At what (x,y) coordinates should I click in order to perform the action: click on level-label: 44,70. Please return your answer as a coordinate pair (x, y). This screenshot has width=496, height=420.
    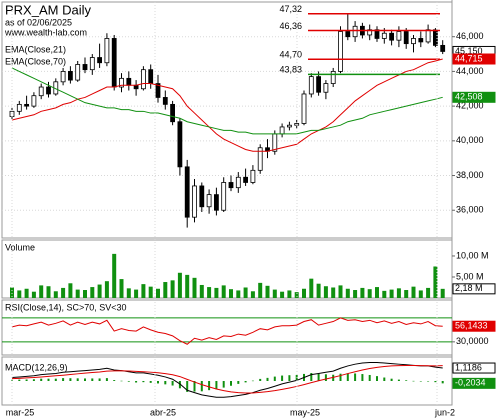
    Looking at the image, I should click on (290, 55).